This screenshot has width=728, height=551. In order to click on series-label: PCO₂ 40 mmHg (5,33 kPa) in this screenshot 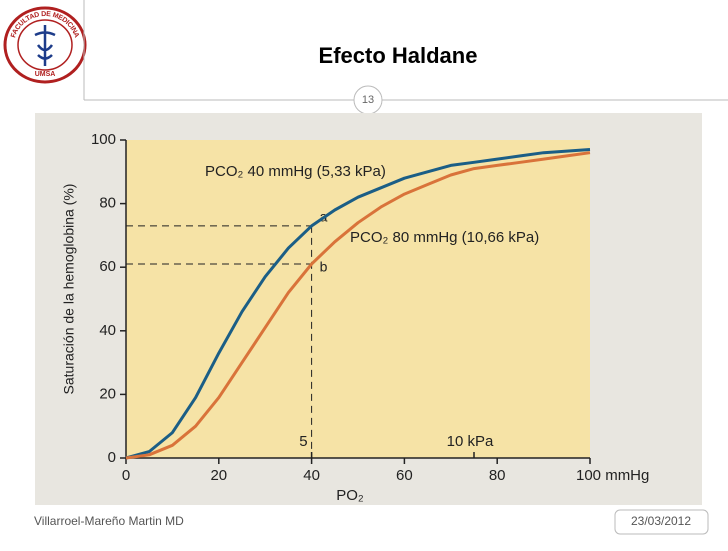, I will do `click(295, 171)`.